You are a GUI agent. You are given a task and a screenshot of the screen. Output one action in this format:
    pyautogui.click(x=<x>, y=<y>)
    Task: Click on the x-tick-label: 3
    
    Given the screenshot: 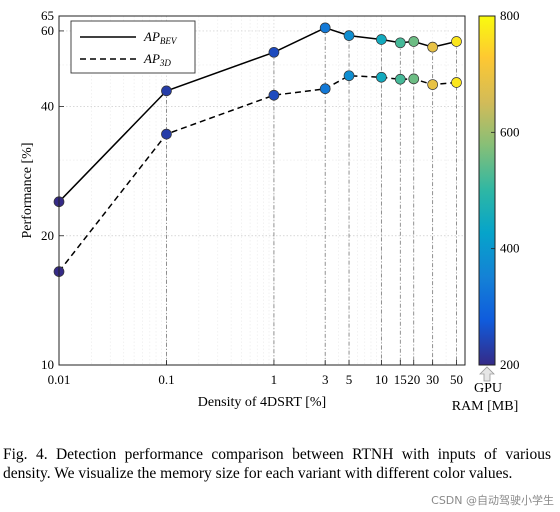 What is the action you would take?
    pyautogui.click(x=325, y=379)
    